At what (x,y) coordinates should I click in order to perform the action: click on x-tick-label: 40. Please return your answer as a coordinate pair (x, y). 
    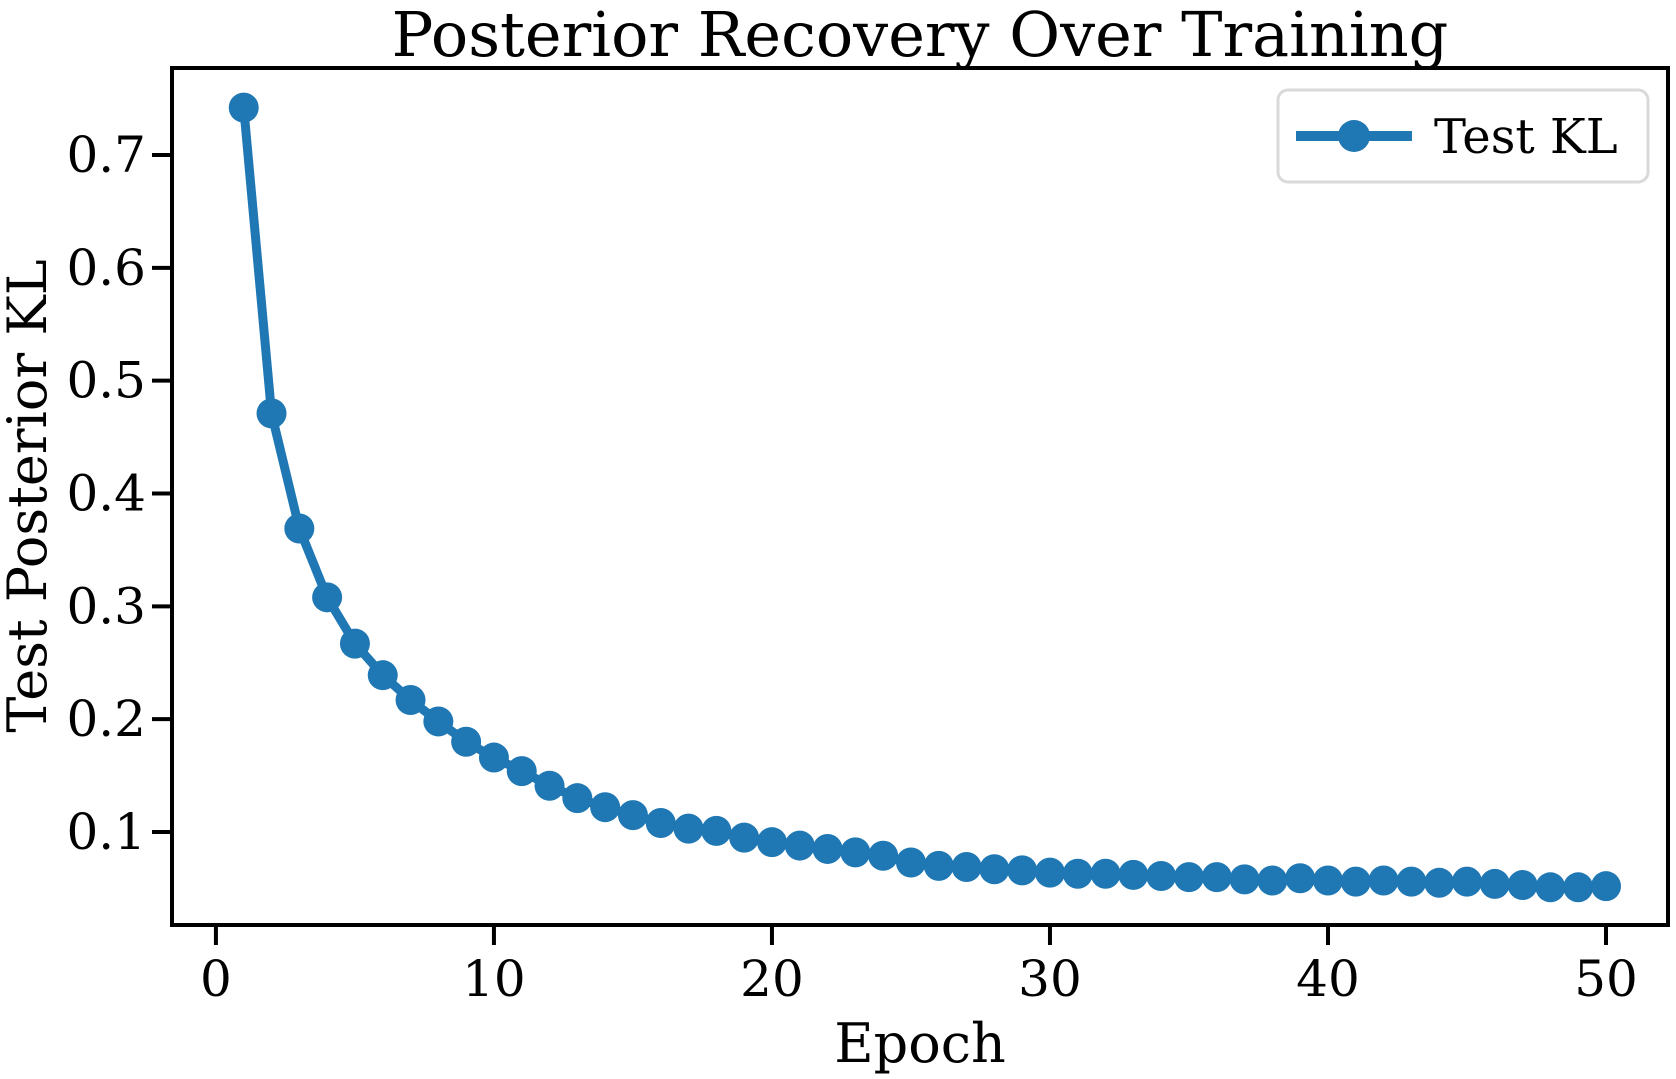
    Looking at the image, I should click on (1328, 979).